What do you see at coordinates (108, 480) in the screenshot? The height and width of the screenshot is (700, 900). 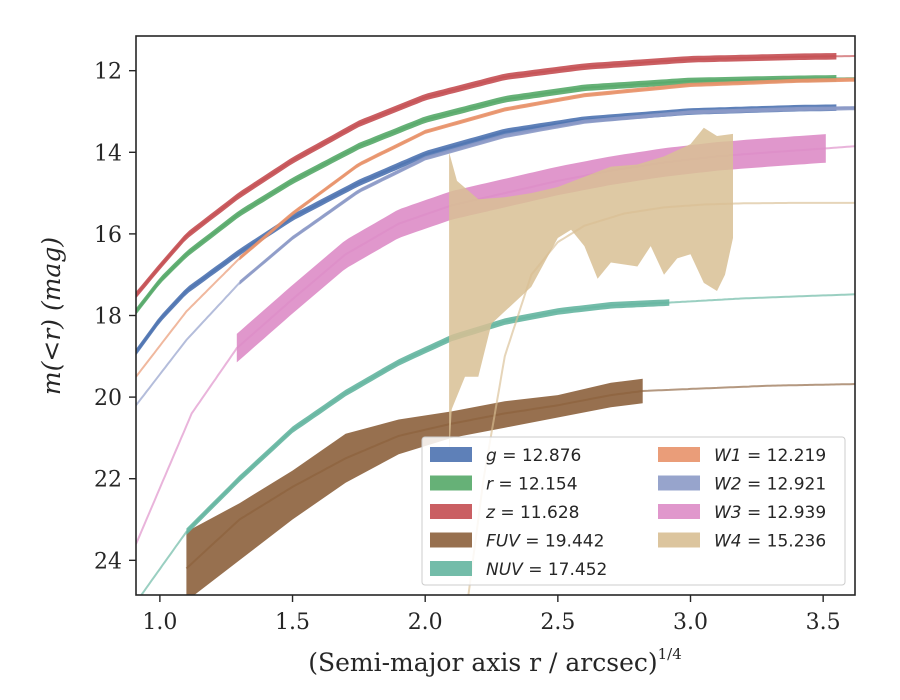 I see `y-tick-label: 22` at bounding box center [108, 480].